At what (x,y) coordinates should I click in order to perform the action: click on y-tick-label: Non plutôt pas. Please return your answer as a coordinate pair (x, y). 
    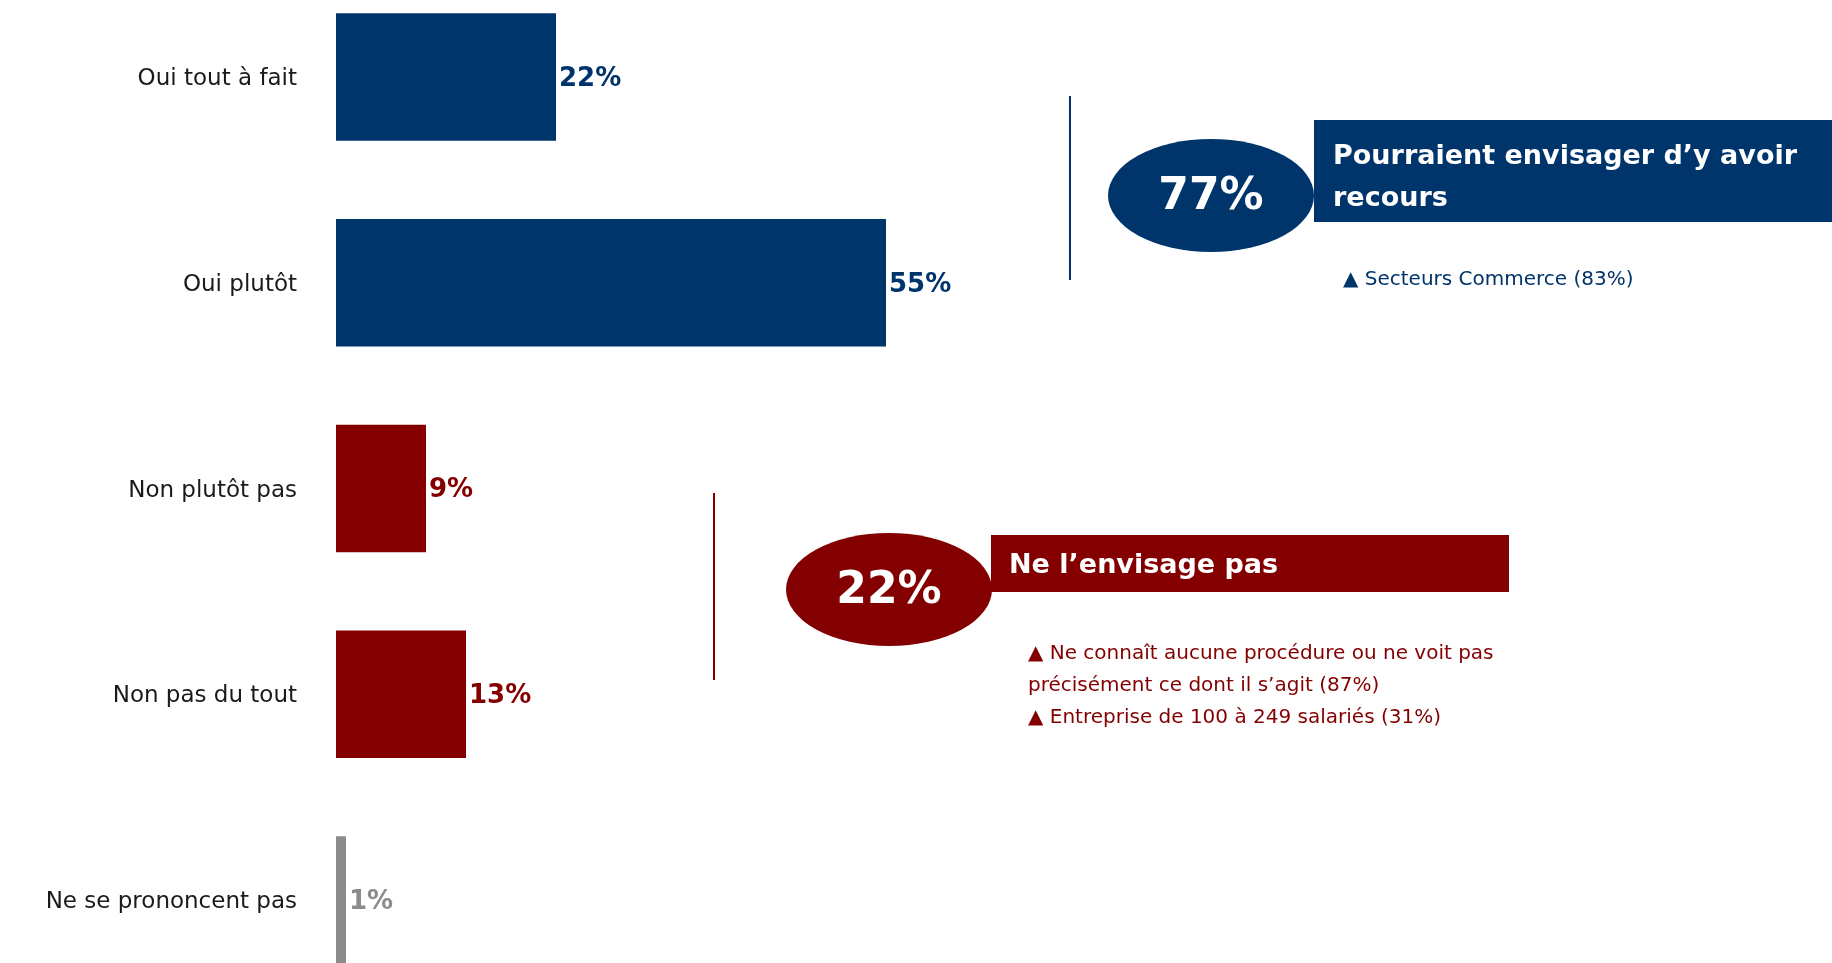
    Looking at the image, I should click on (212, 488).